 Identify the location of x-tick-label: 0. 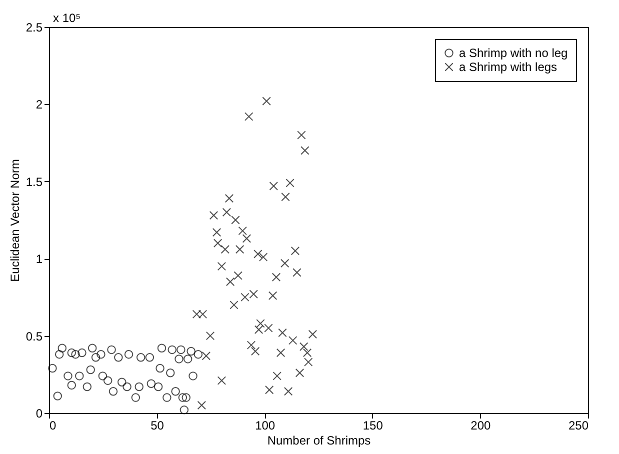
(53, 425).